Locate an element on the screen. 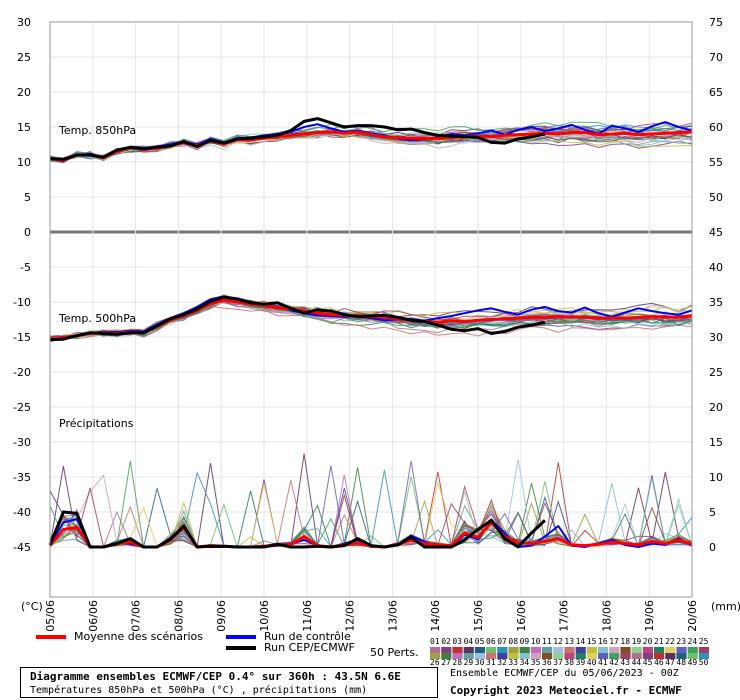 The image size is (740, 700). member-legend-number: 43 is located at coordinates (625, 662).